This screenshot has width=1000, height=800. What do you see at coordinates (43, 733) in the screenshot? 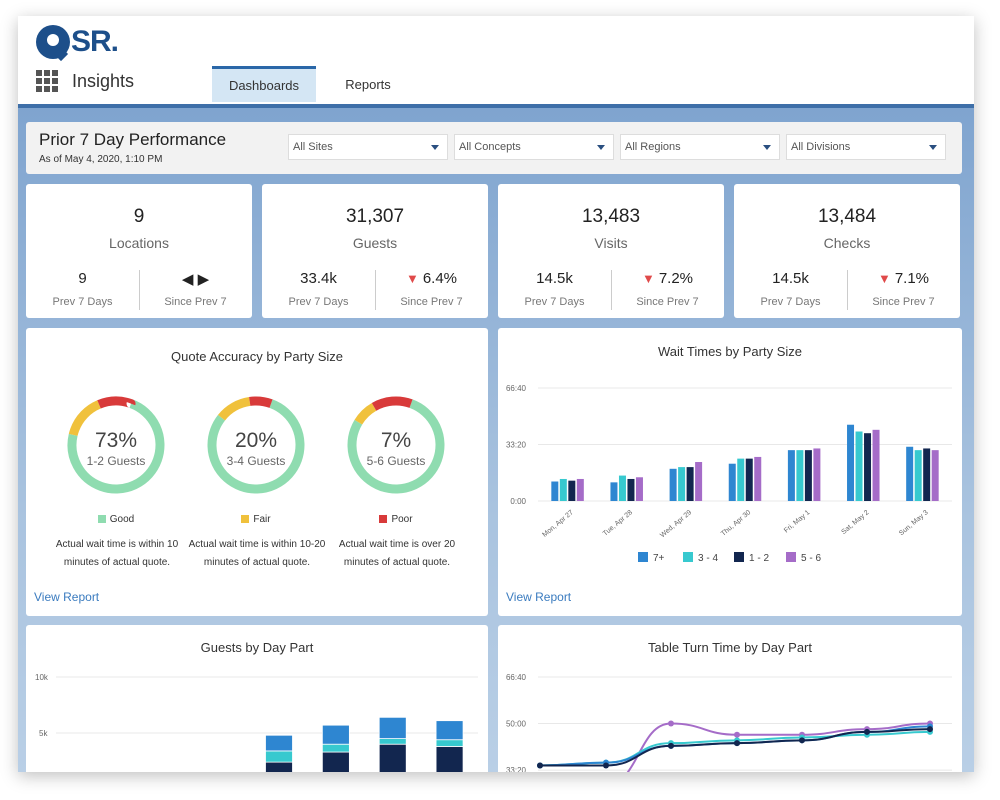
I see `y-tick-label: 5k` at bounding box center [43, 733].